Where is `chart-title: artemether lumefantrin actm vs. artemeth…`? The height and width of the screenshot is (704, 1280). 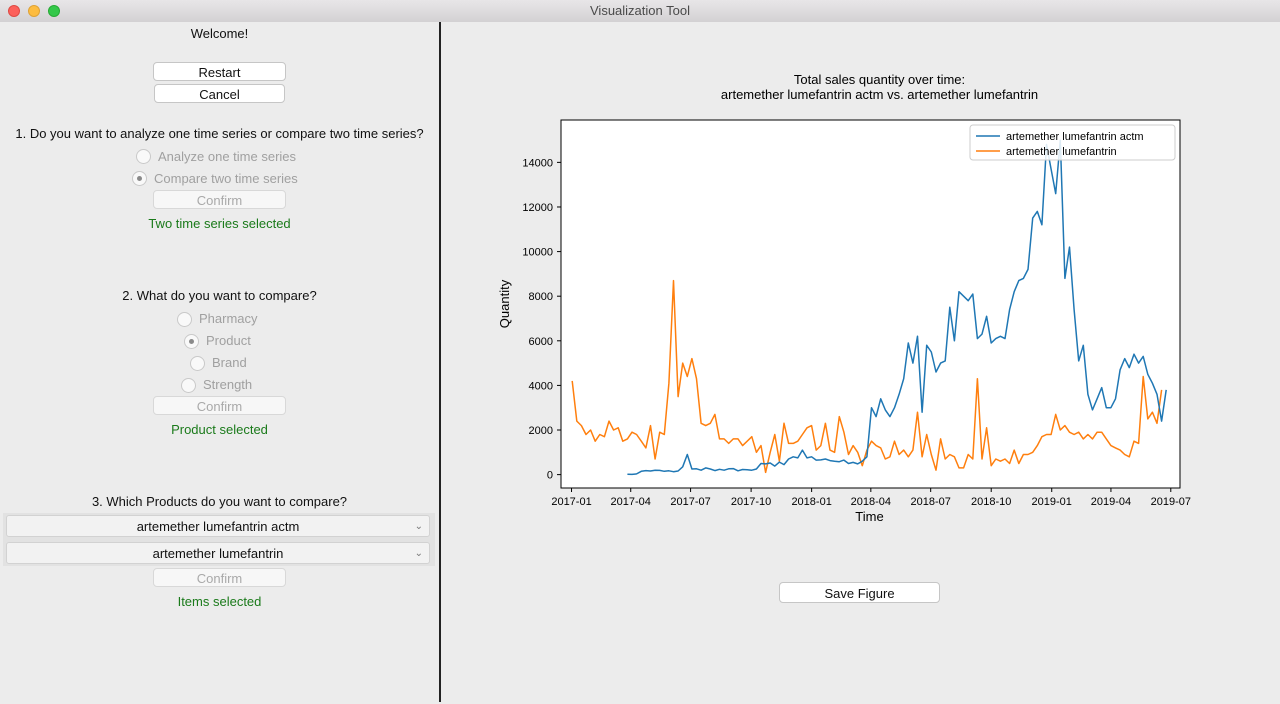
chart-title: artemether lumefantrin actm vs. artemeth… is located at coordinates (879, 94).